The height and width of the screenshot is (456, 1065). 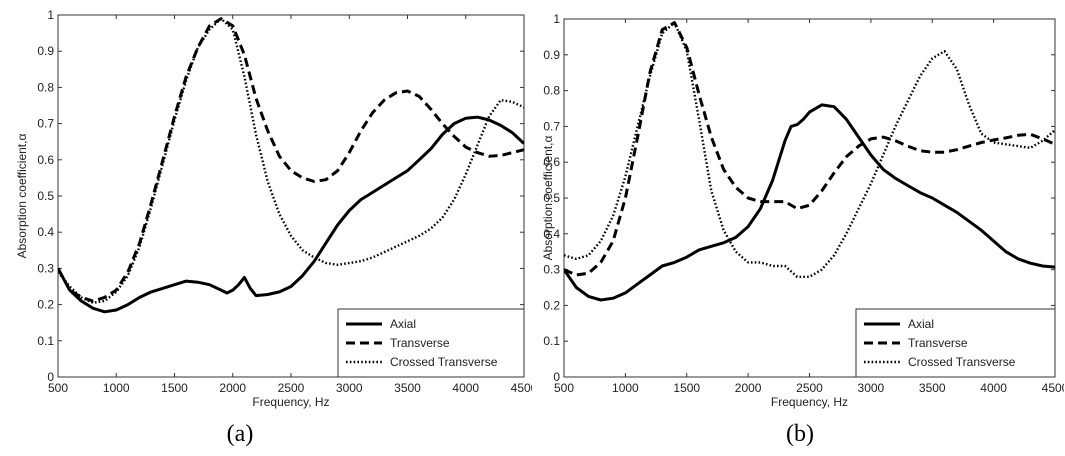 I want to click on figure-caption: (b), so click(x=800, y=434).